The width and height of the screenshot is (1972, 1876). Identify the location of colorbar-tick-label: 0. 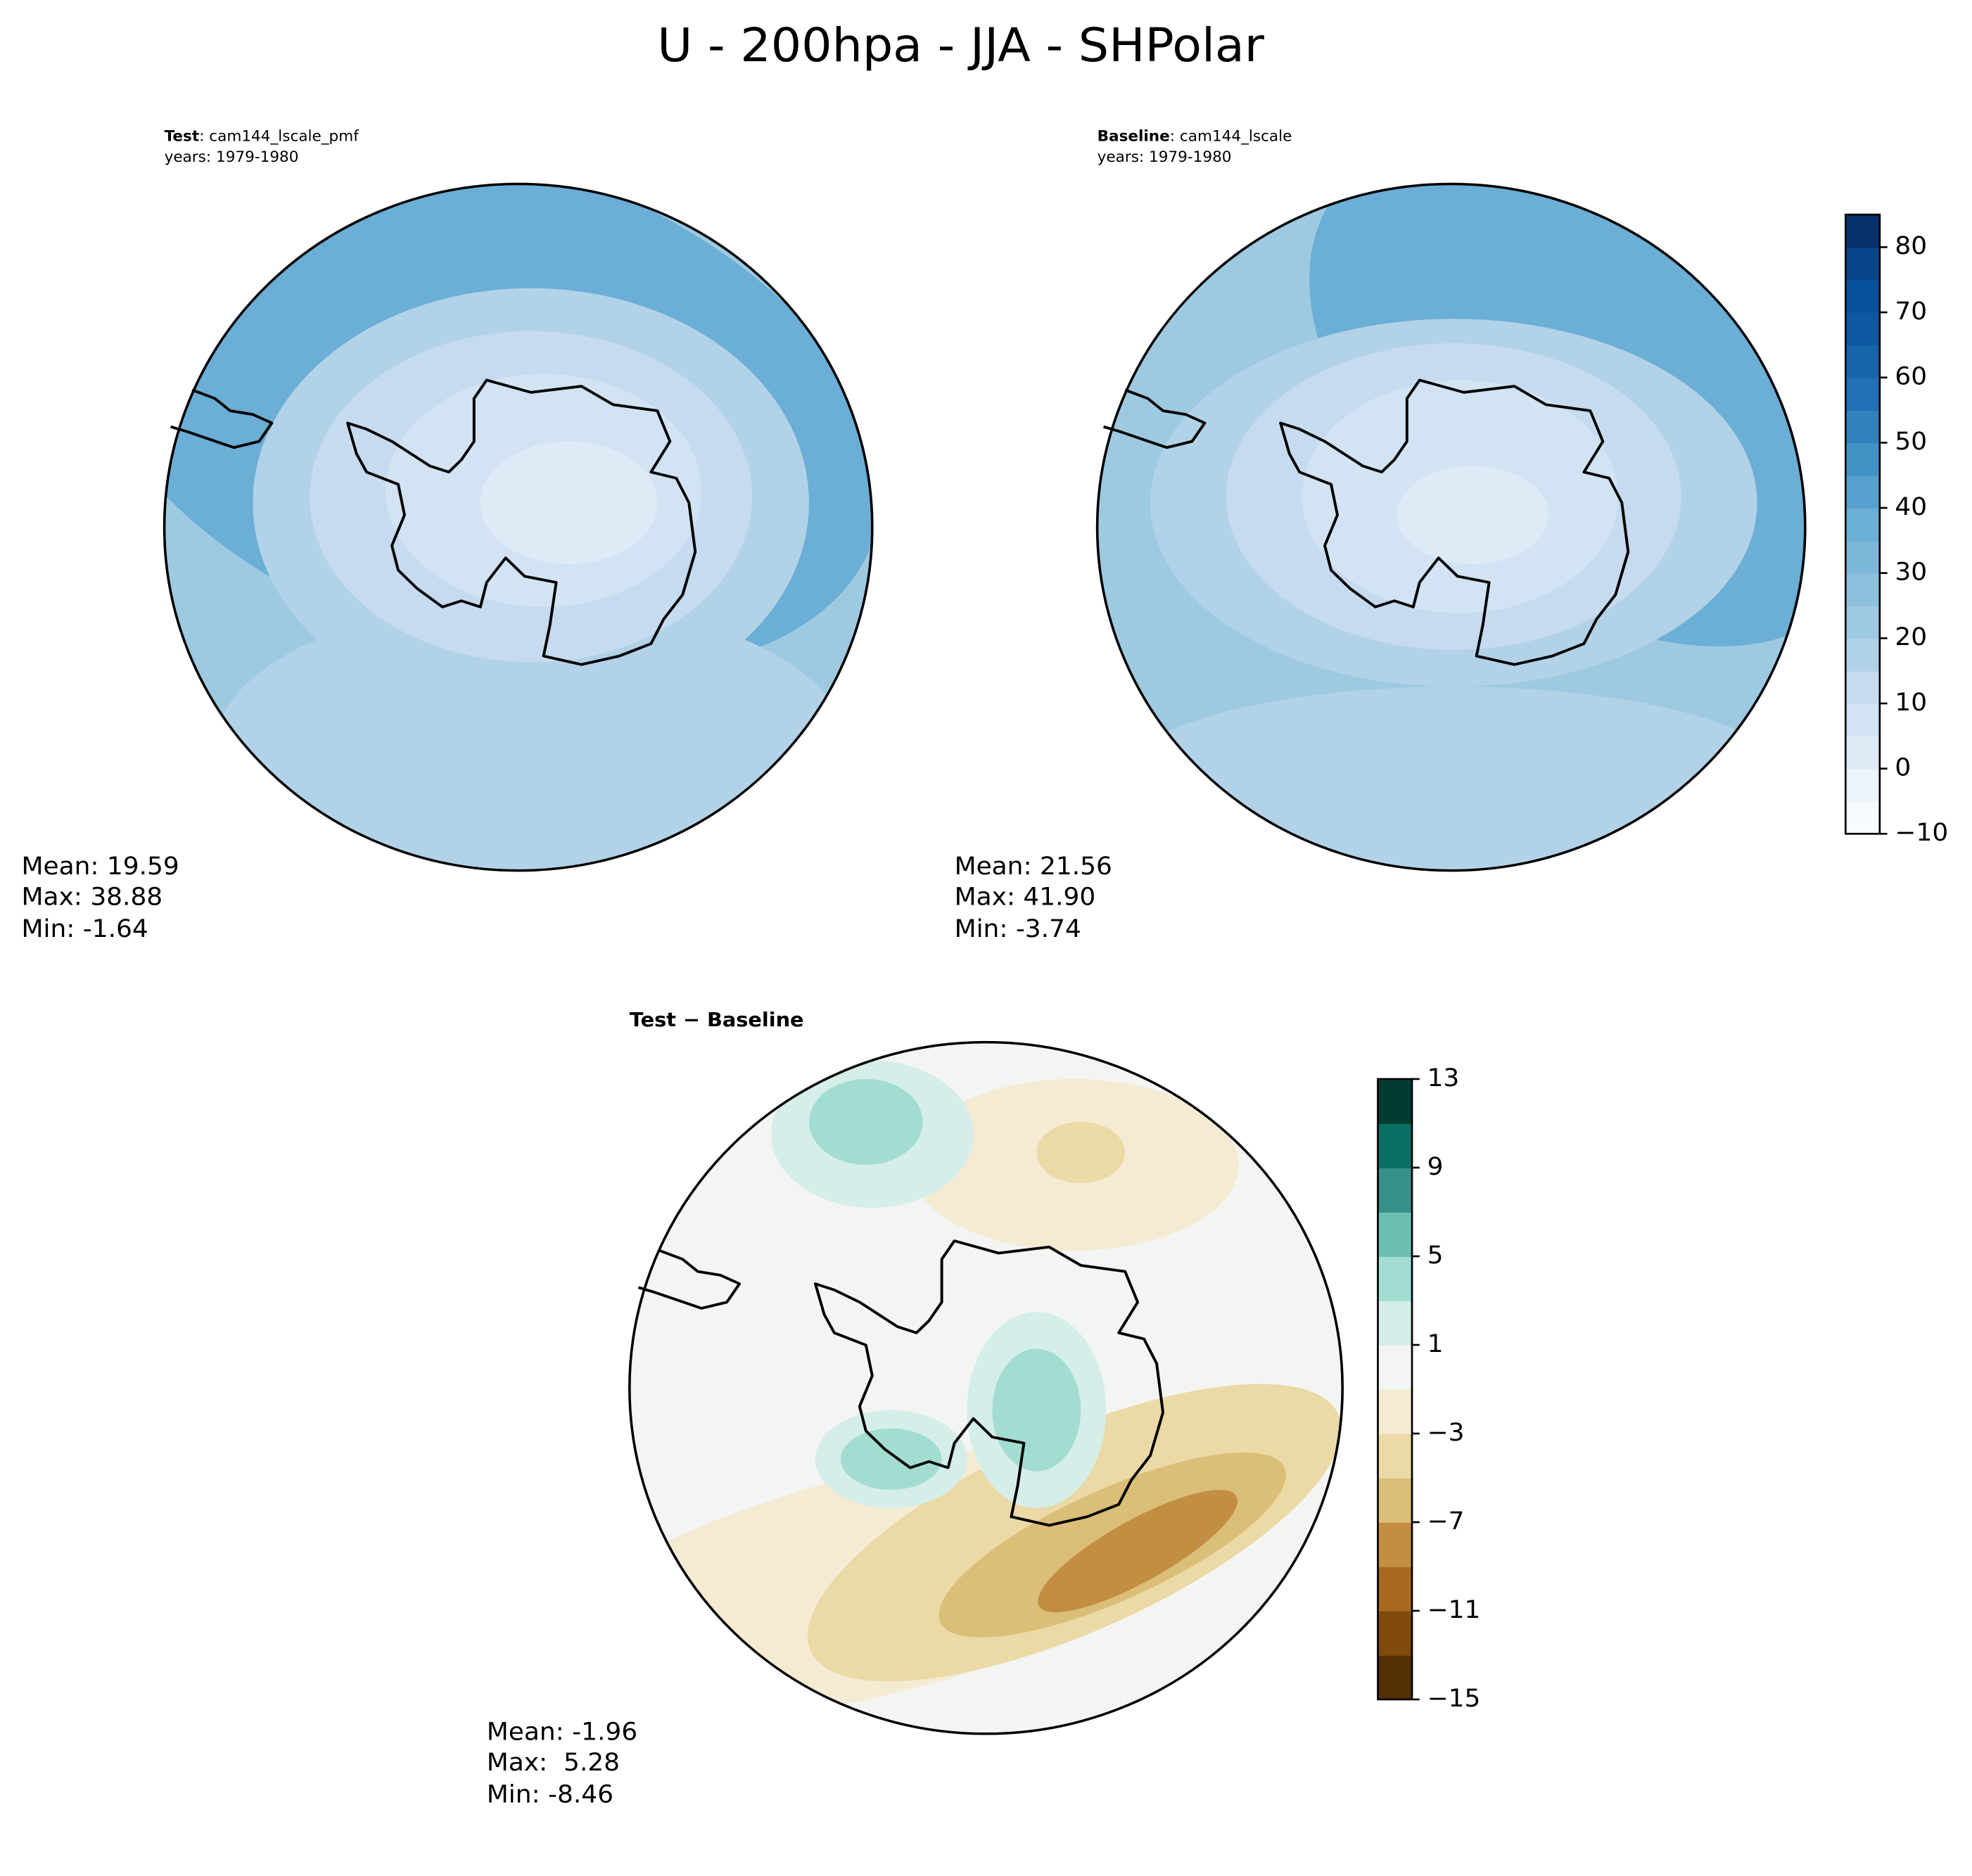
(1903, 767).